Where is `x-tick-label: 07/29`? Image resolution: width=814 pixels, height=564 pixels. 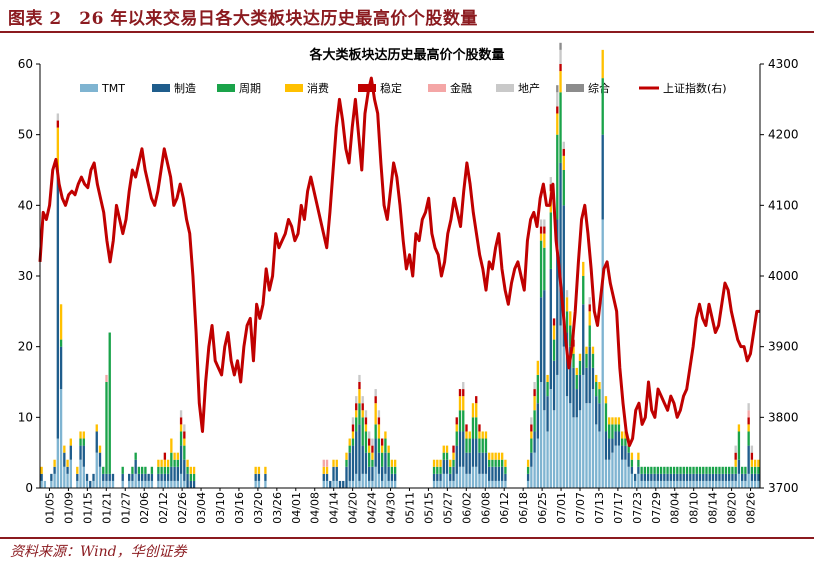
x-tick-label: 07/29 is located at coordinates (656, 508).